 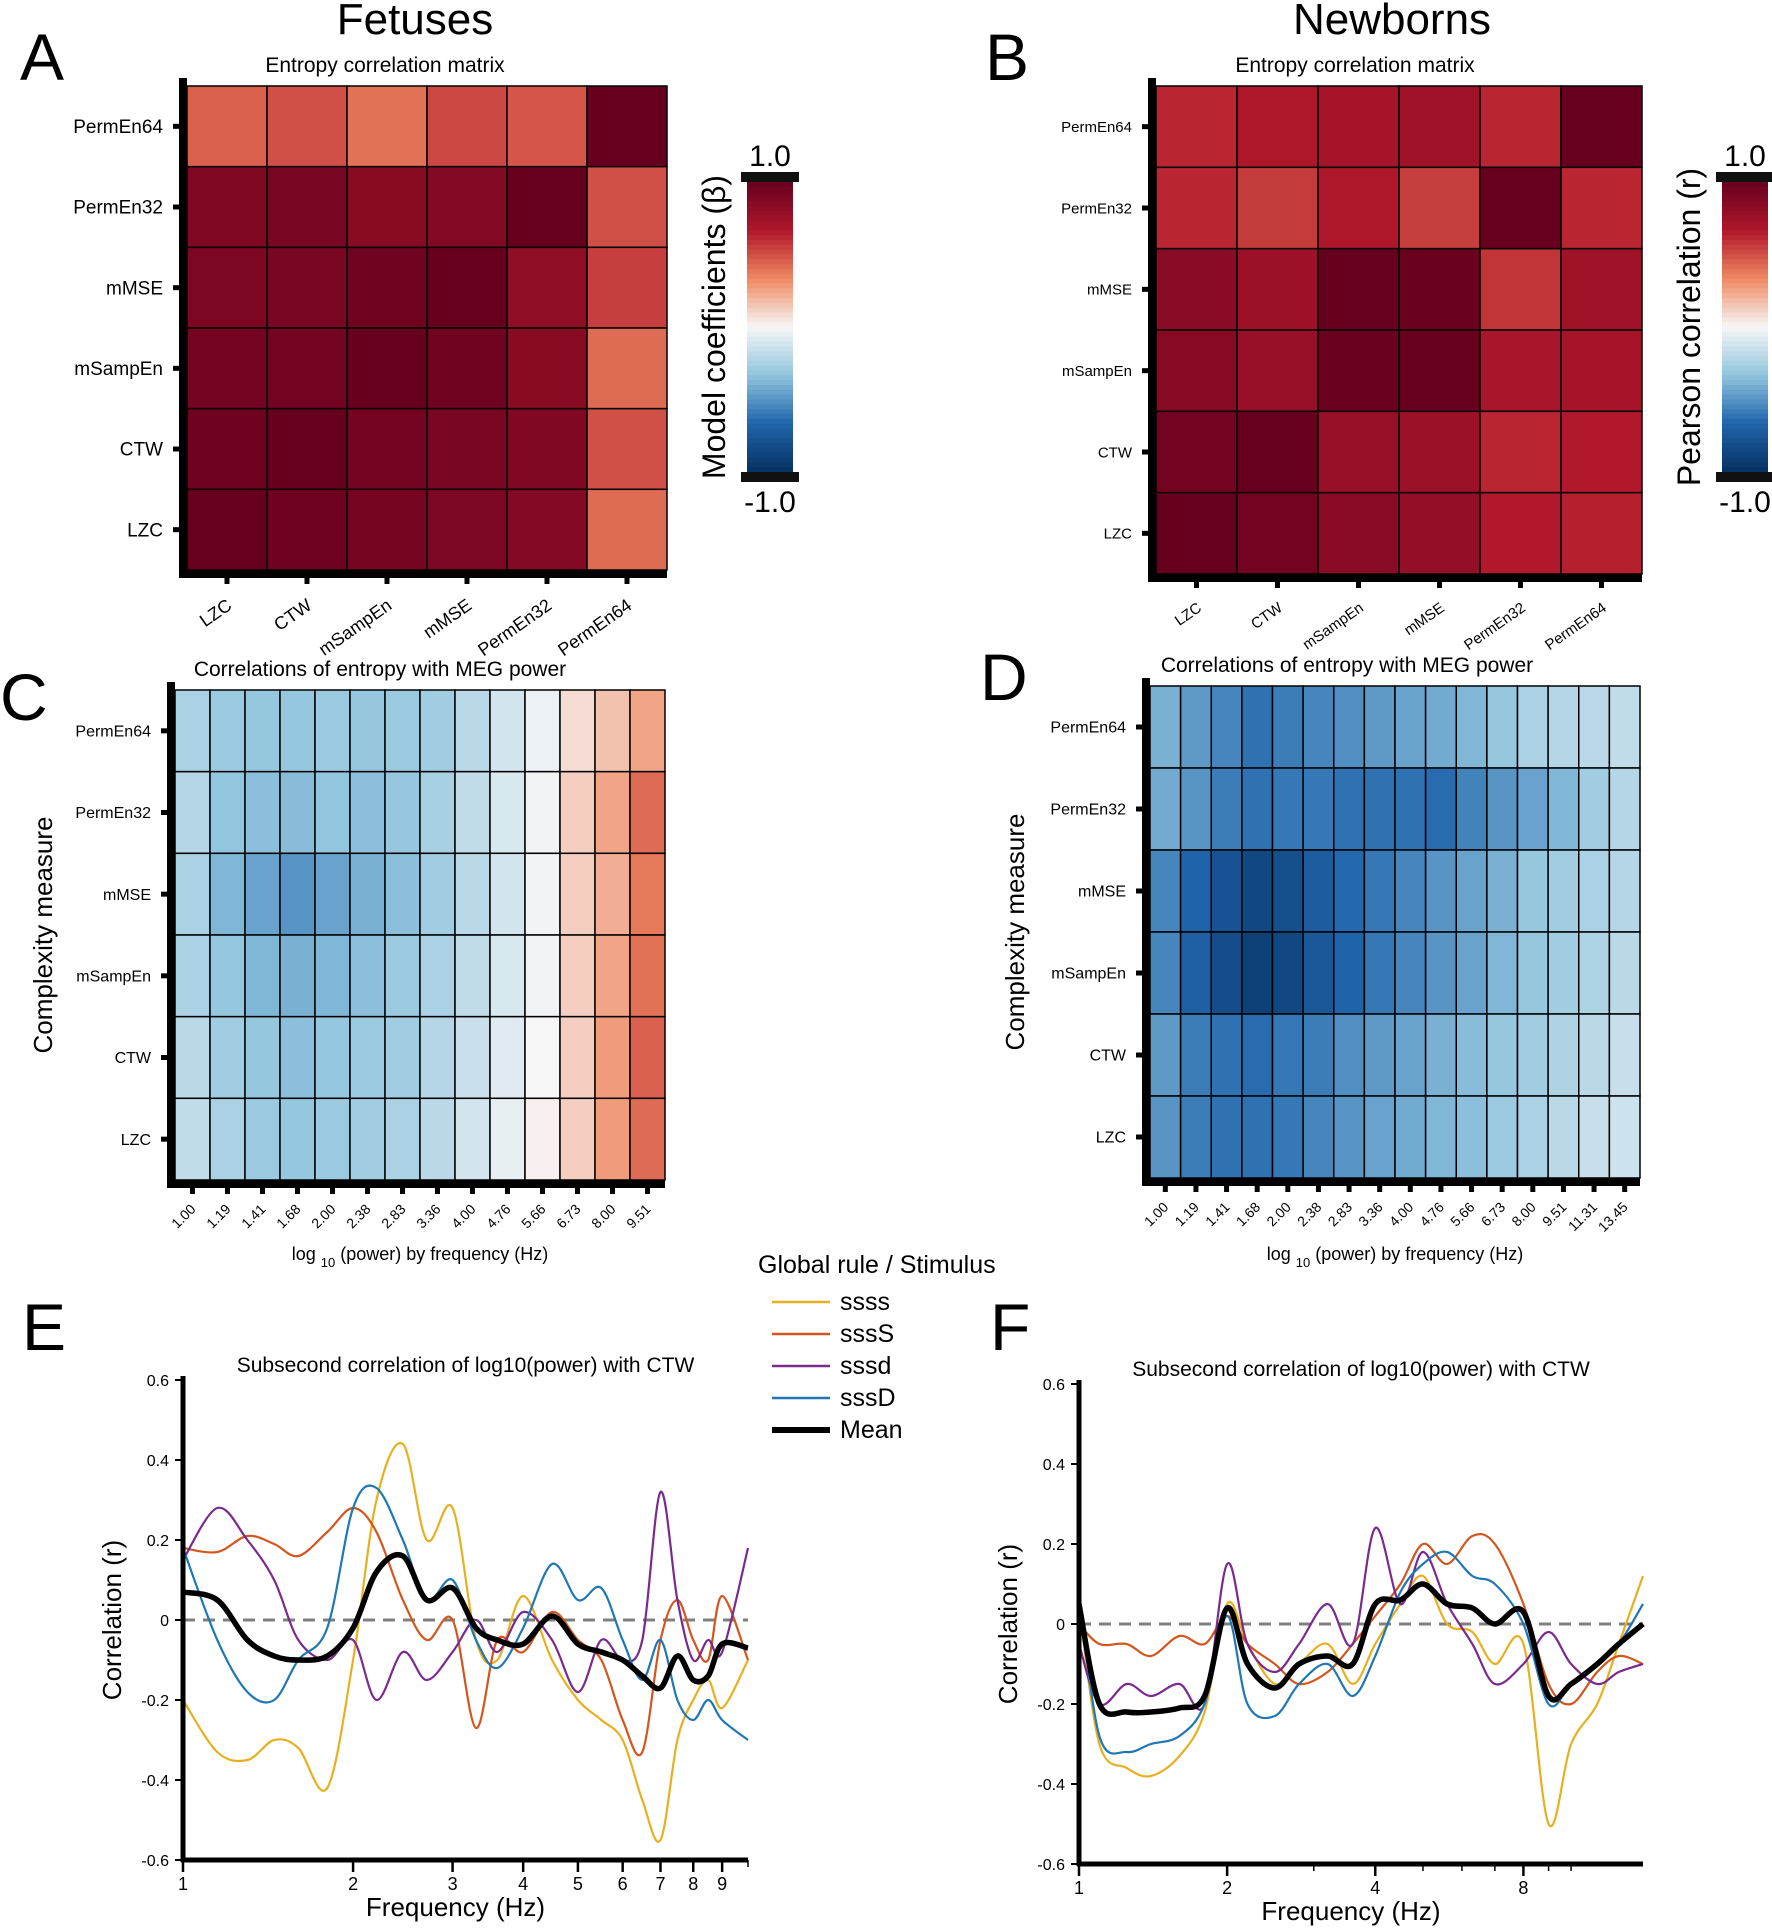 What do you see at coordinates (385, 65) in the screenshot?
I see `heatmap-title: Entropy correlation matrix` at bounding box center [385, 65].